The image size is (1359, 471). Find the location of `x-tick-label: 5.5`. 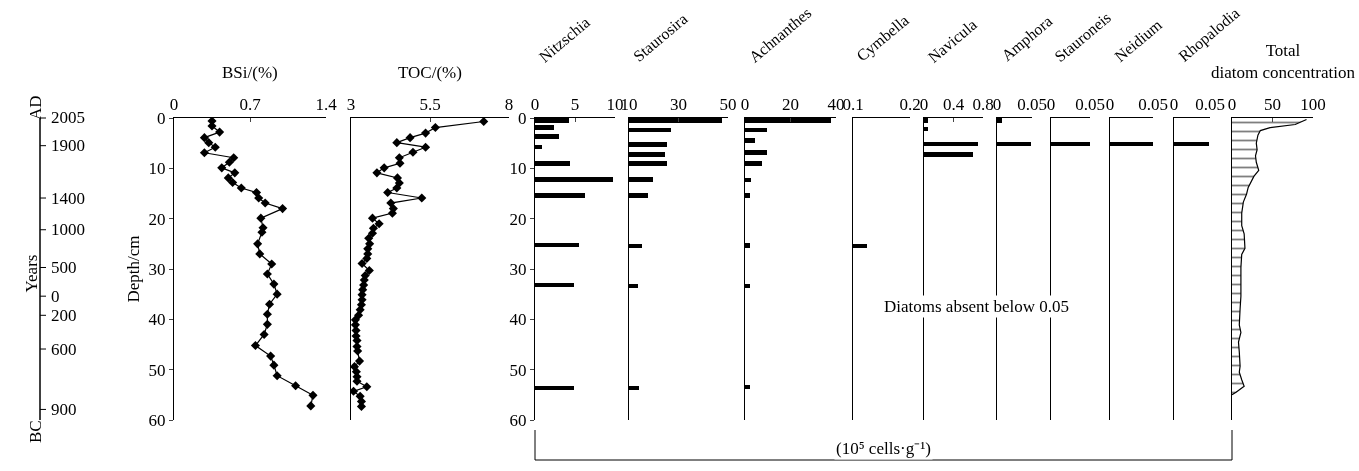

x-tick-label: 5.5 is located at coordinates (430, 105).